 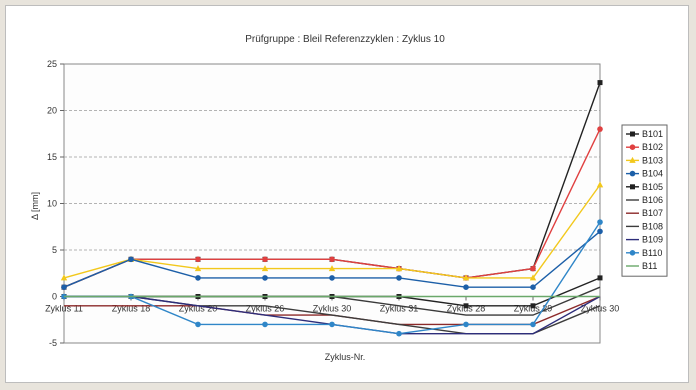 I want to click on x-tick-label: Zyklus 31, so click(x=399, y=309).